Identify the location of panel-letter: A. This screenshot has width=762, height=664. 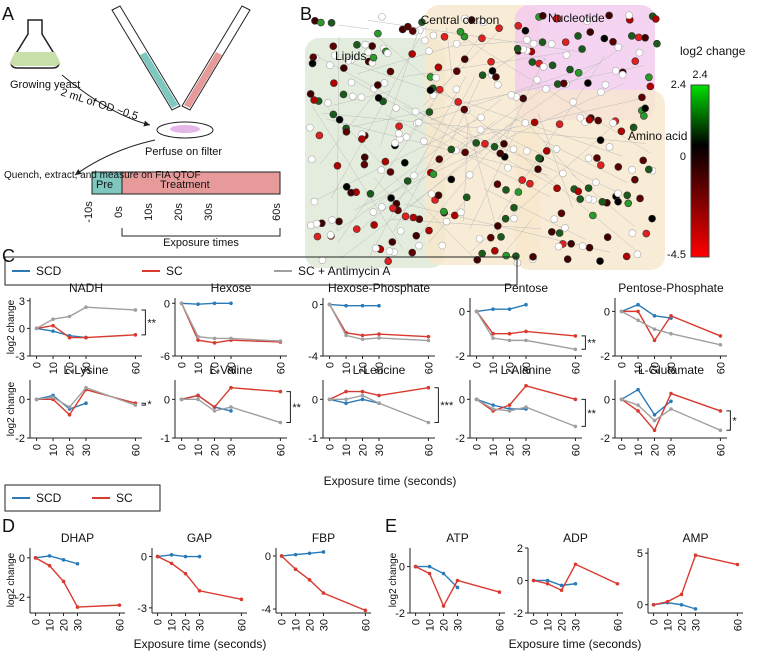
(8, 14).